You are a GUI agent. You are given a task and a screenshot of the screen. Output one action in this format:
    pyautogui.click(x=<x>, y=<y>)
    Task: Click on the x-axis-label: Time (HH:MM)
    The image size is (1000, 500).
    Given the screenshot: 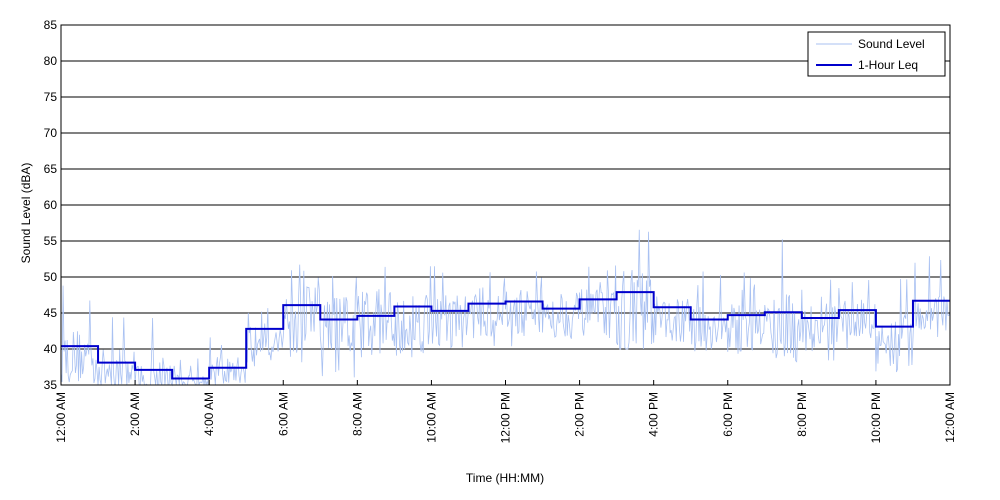 What is the action you would take?
    pyautogui.click(x=505, y=478)
    